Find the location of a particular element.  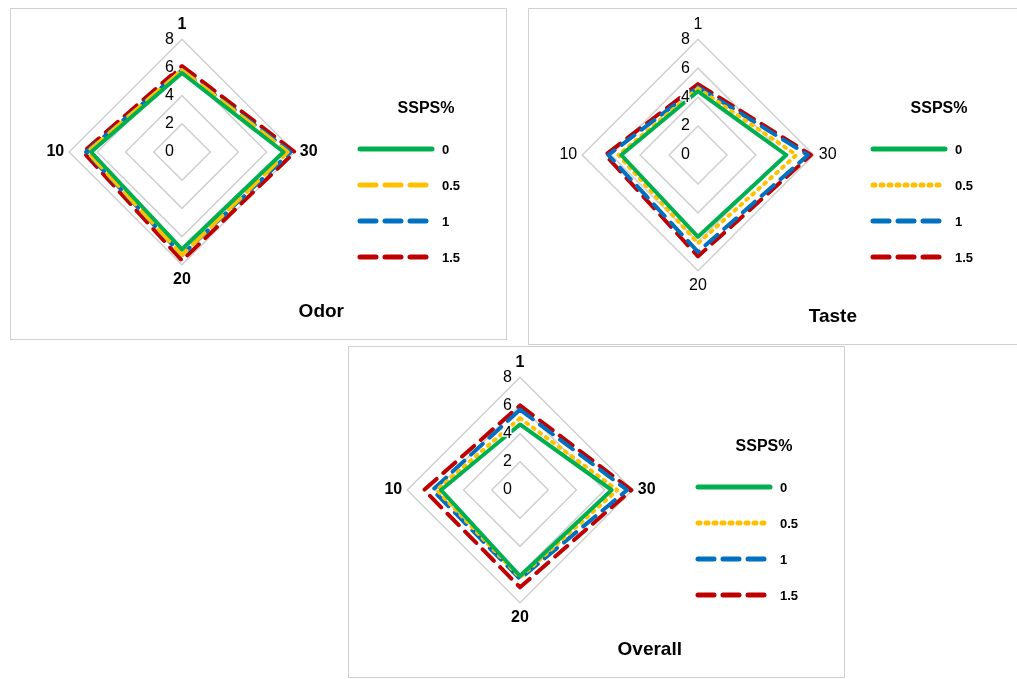

text: Taste is located at coordinates (832, 315).